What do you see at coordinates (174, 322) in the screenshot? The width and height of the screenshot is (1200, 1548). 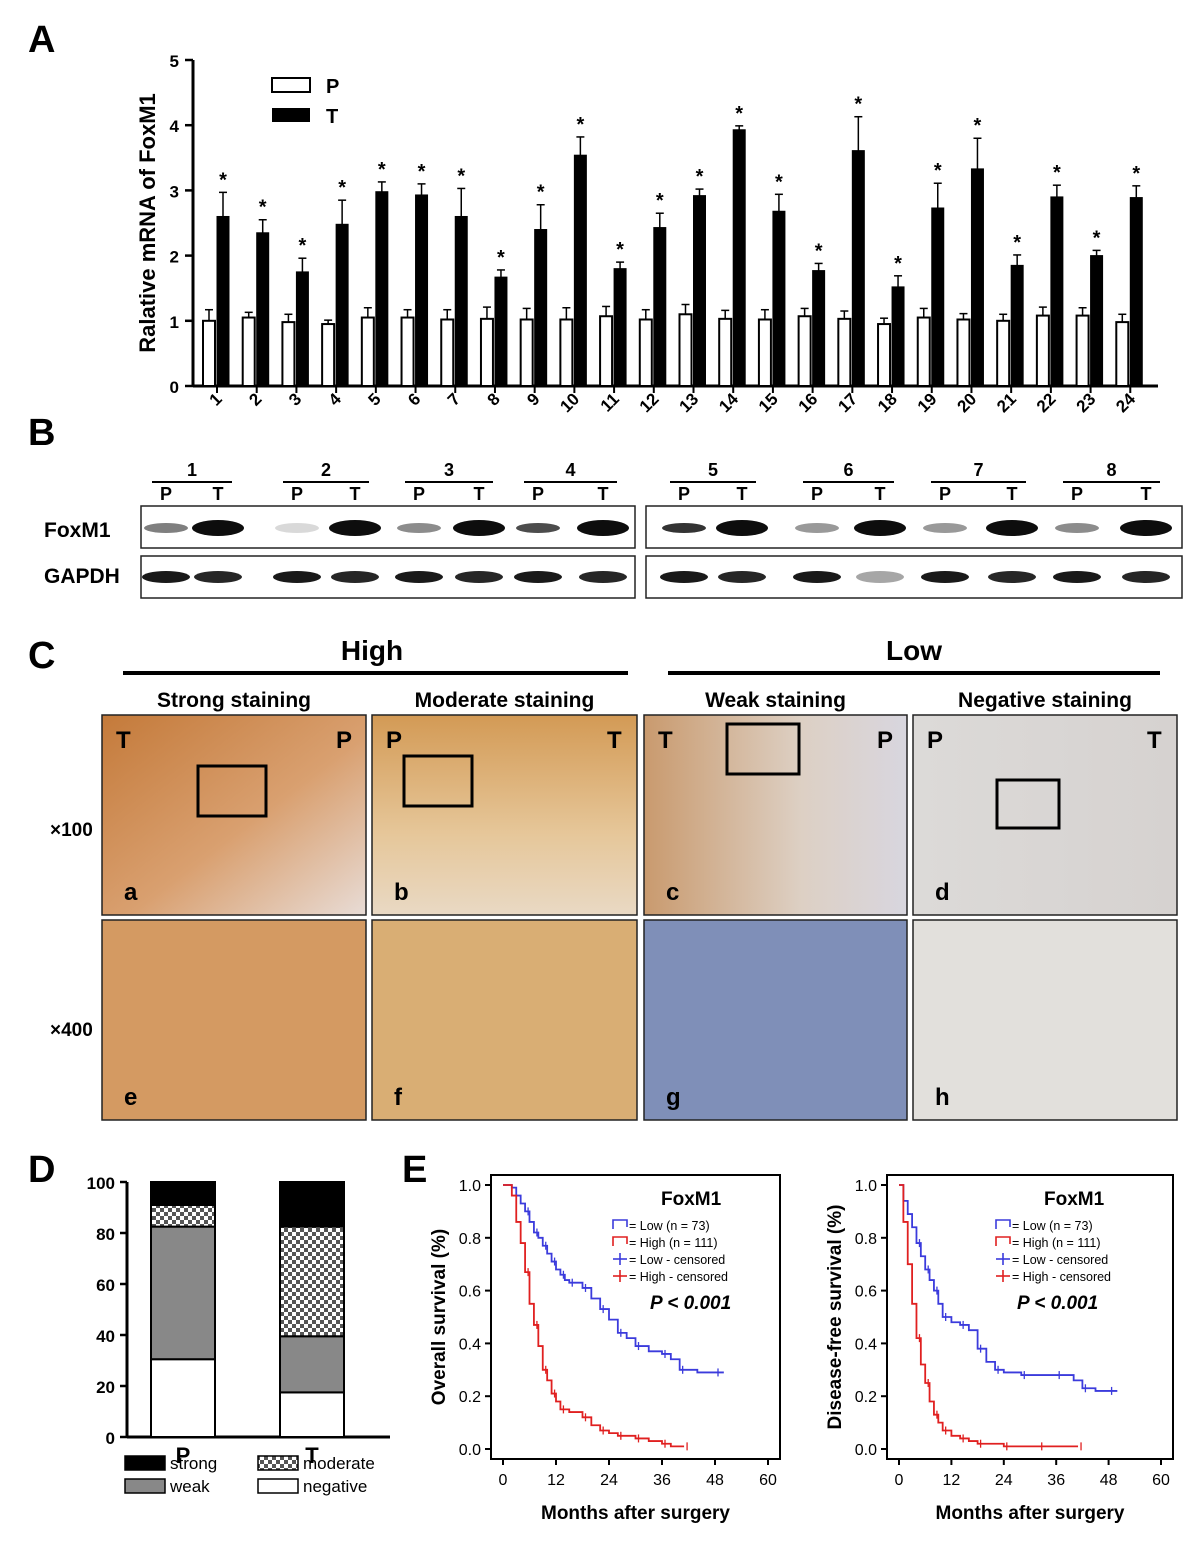 I see `y-tick-label: 1` at bounding box center [174, 322].